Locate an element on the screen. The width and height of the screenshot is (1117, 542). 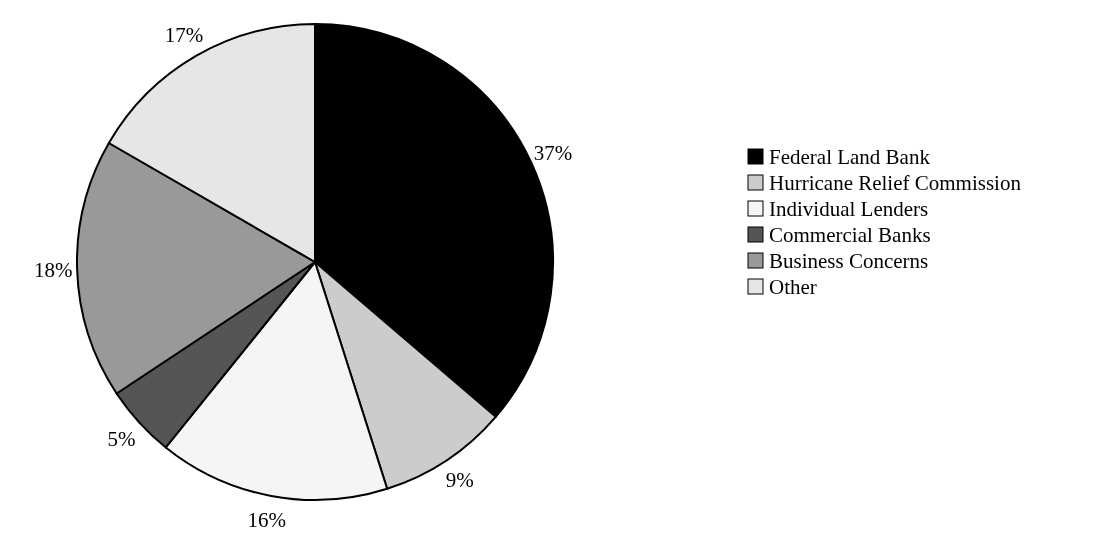
data-label: 16% is located at coordinates (267, 519).